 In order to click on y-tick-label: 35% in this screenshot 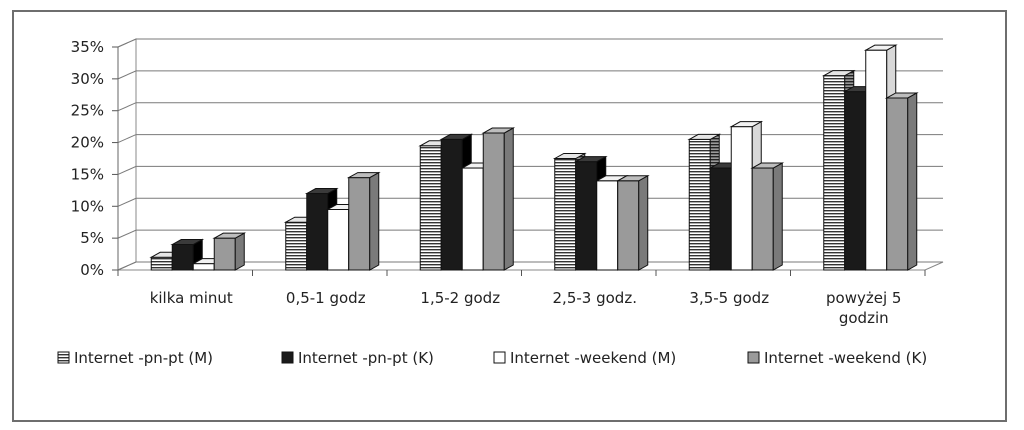, I will do `click(87, 47)`.